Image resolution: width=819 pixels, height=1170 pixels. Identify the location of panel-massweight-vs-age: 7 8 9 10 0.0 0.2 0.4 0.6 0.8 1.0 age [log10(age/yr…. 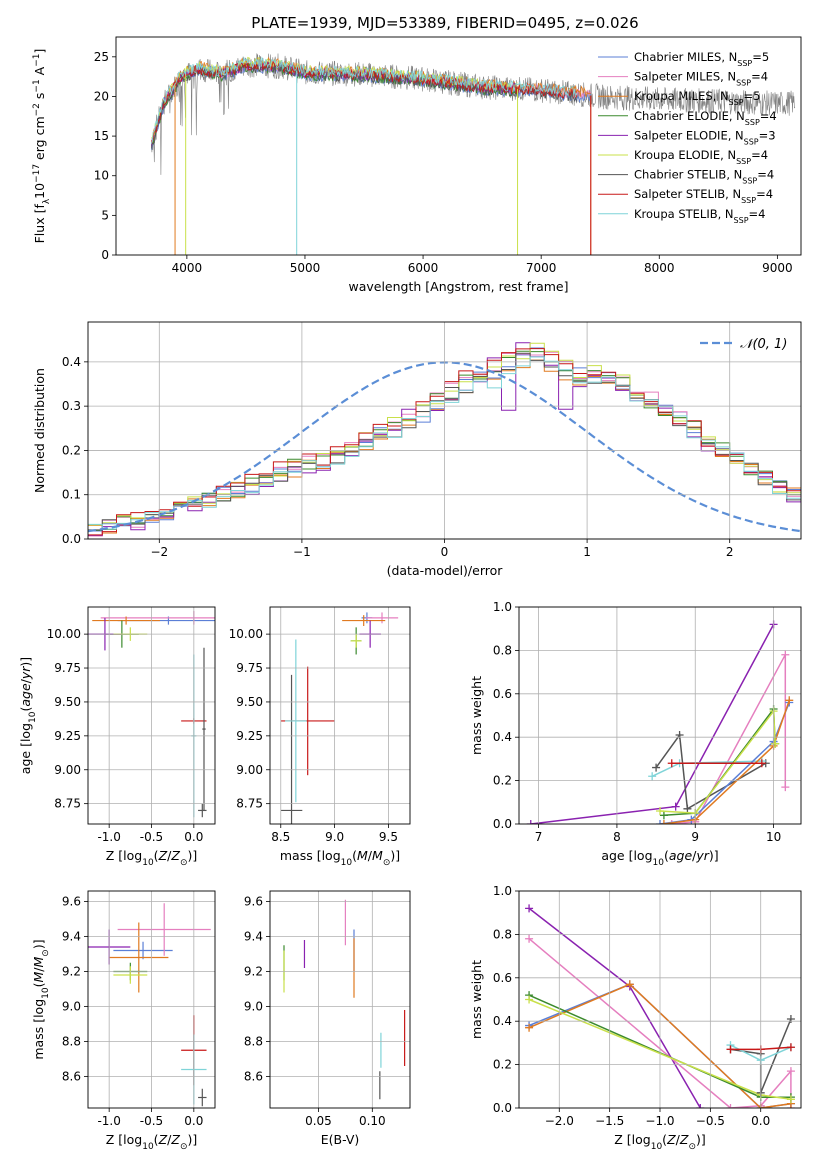
(635, 734).